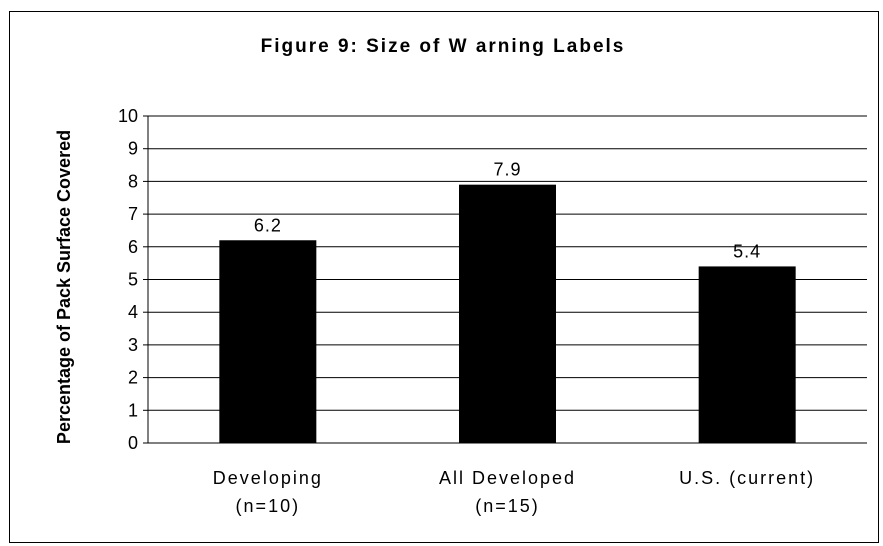 Image resolution: width=883 pixels, height=546 pixels. What do you see at coordinates (443, 46) in the screenshot?
I see `chart-title: Figure 9: Size of W arning Labels` at bounding box center [443, 46].